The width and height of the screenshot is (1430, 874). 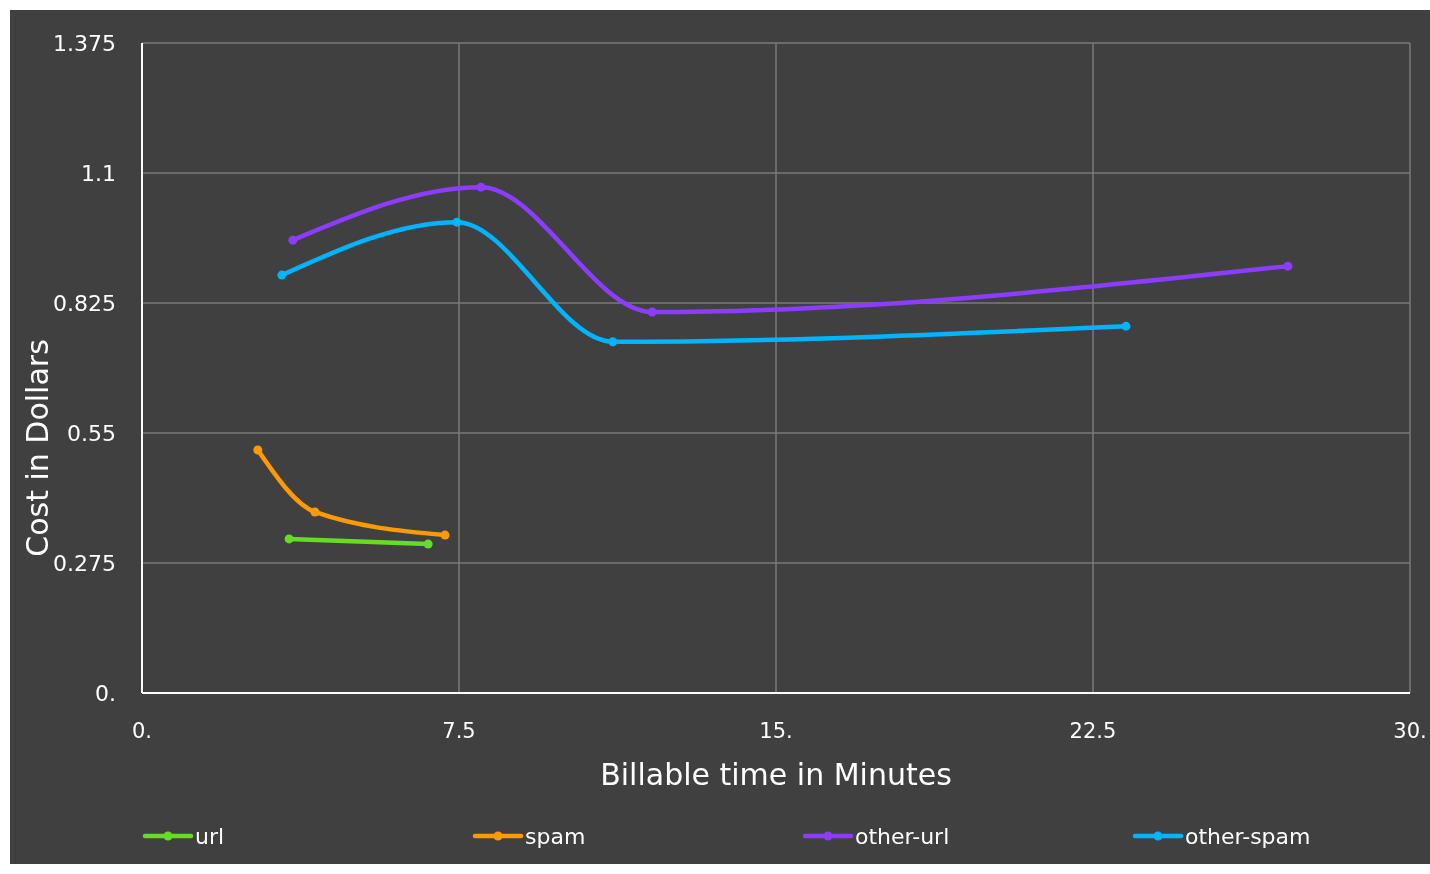 What do you see at coordinates (776, 731) in the screenshot?
I see `x-tick-label: 15.` at bounding box center [776, 731].